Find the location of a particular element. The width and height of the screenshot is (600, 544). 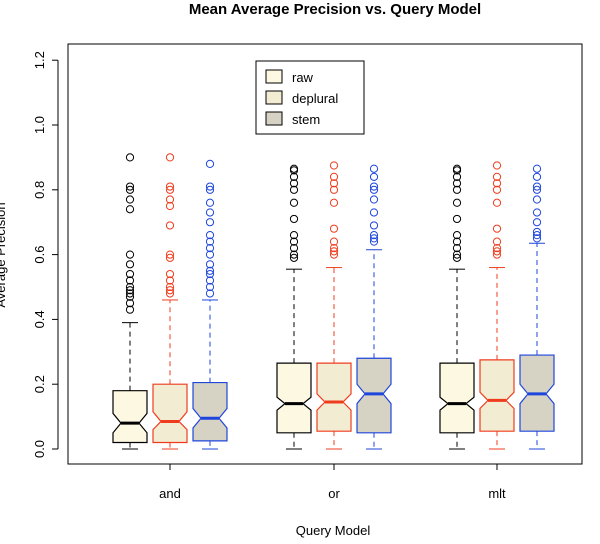

y-tick-label: 1.0 is located at coordinates (39, 125).